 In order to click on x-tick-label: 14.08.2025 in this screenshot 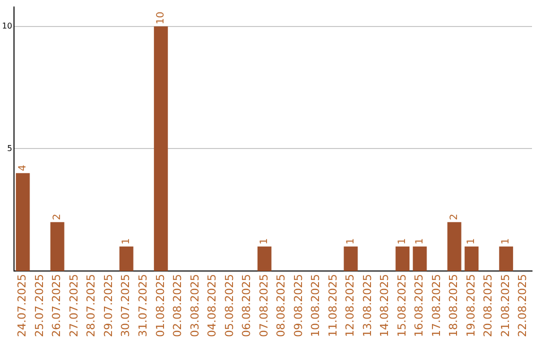, I will do `click(385, 306)`.